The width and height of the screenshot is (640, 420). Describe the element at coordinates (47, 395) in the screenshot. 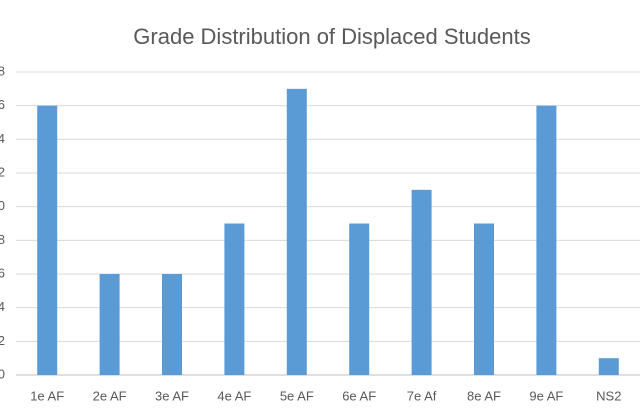

I see `x-tick-label: 1e AF` at that location.